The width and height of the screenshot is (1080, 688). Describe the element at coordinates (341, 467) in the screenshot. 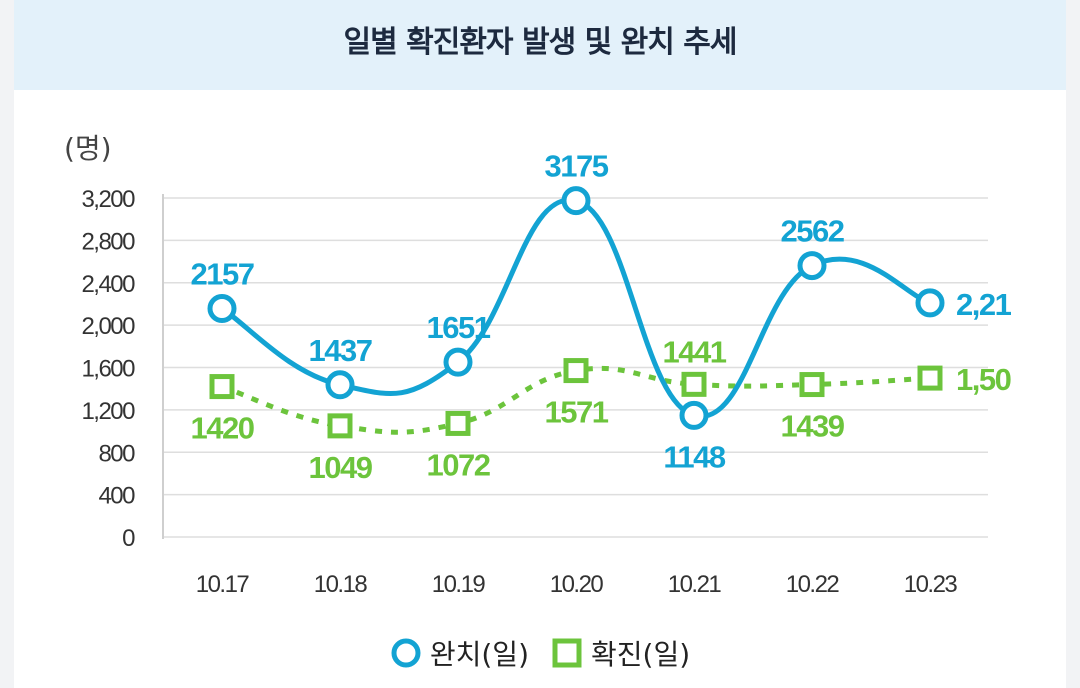

I see `data-label-confirmed: 1049` at that location.